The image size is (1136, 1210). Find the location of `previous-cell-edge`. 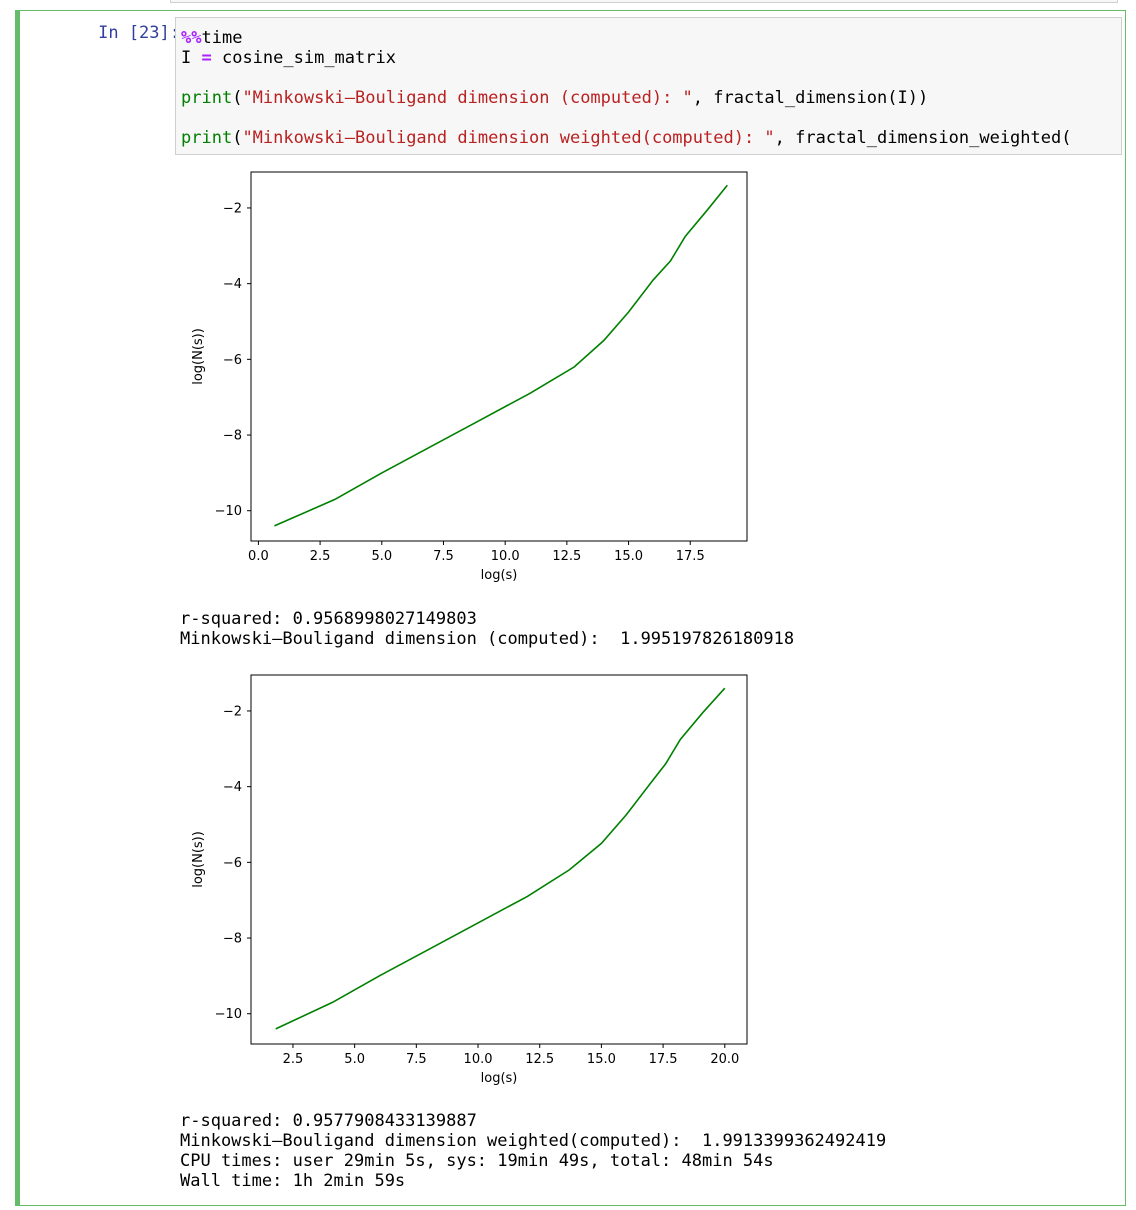

previous-cell-edge is located at coordinates (644, 1).